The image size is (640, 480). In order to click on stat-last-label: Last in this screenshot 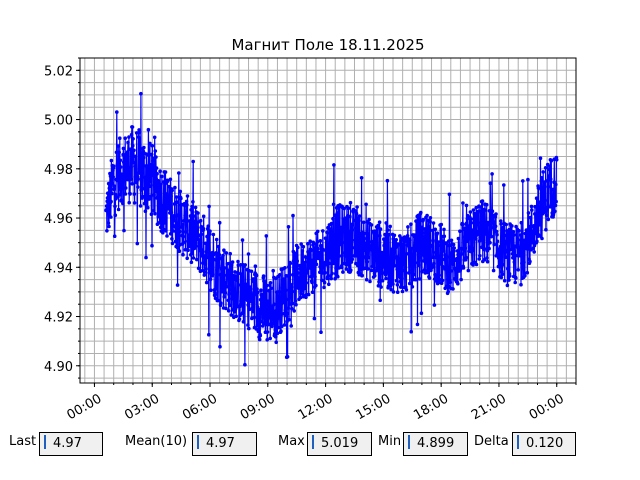, I will do `click(23, 441)`.